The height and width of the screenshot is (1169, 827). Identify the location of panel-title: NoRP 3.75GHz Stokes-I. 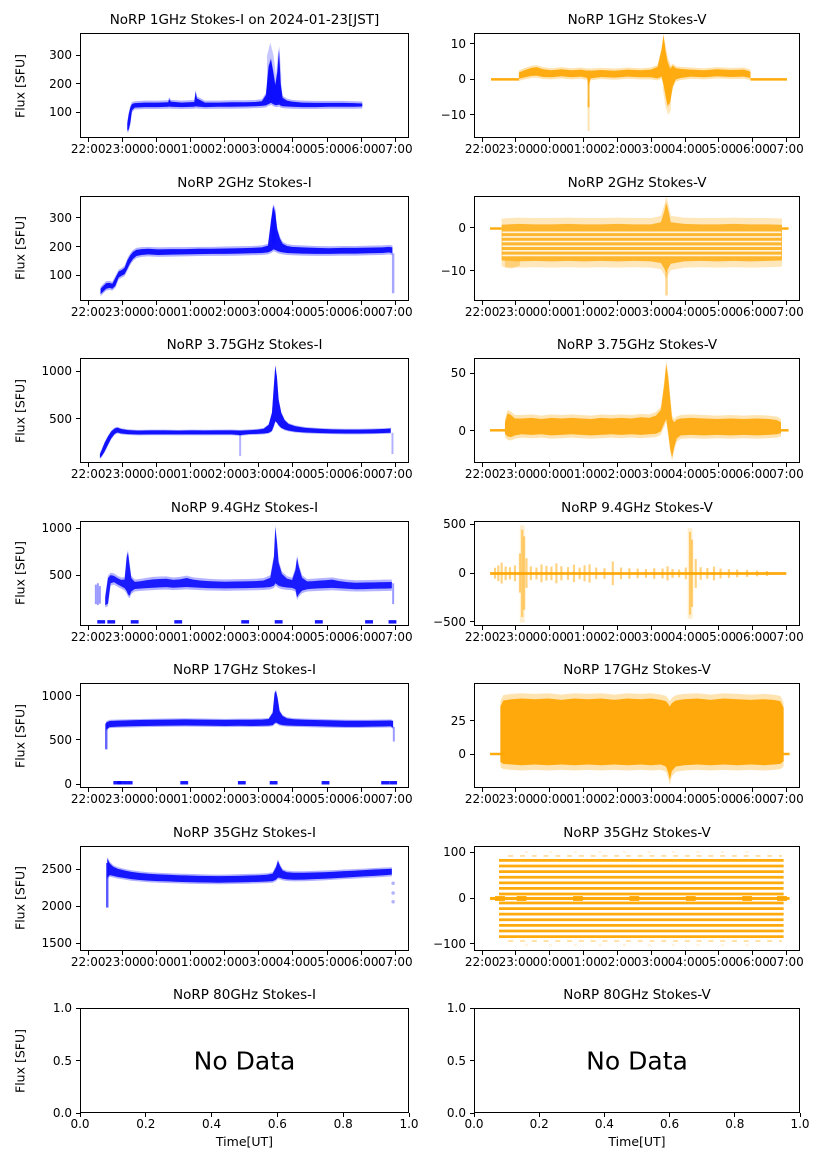
(244, 345).